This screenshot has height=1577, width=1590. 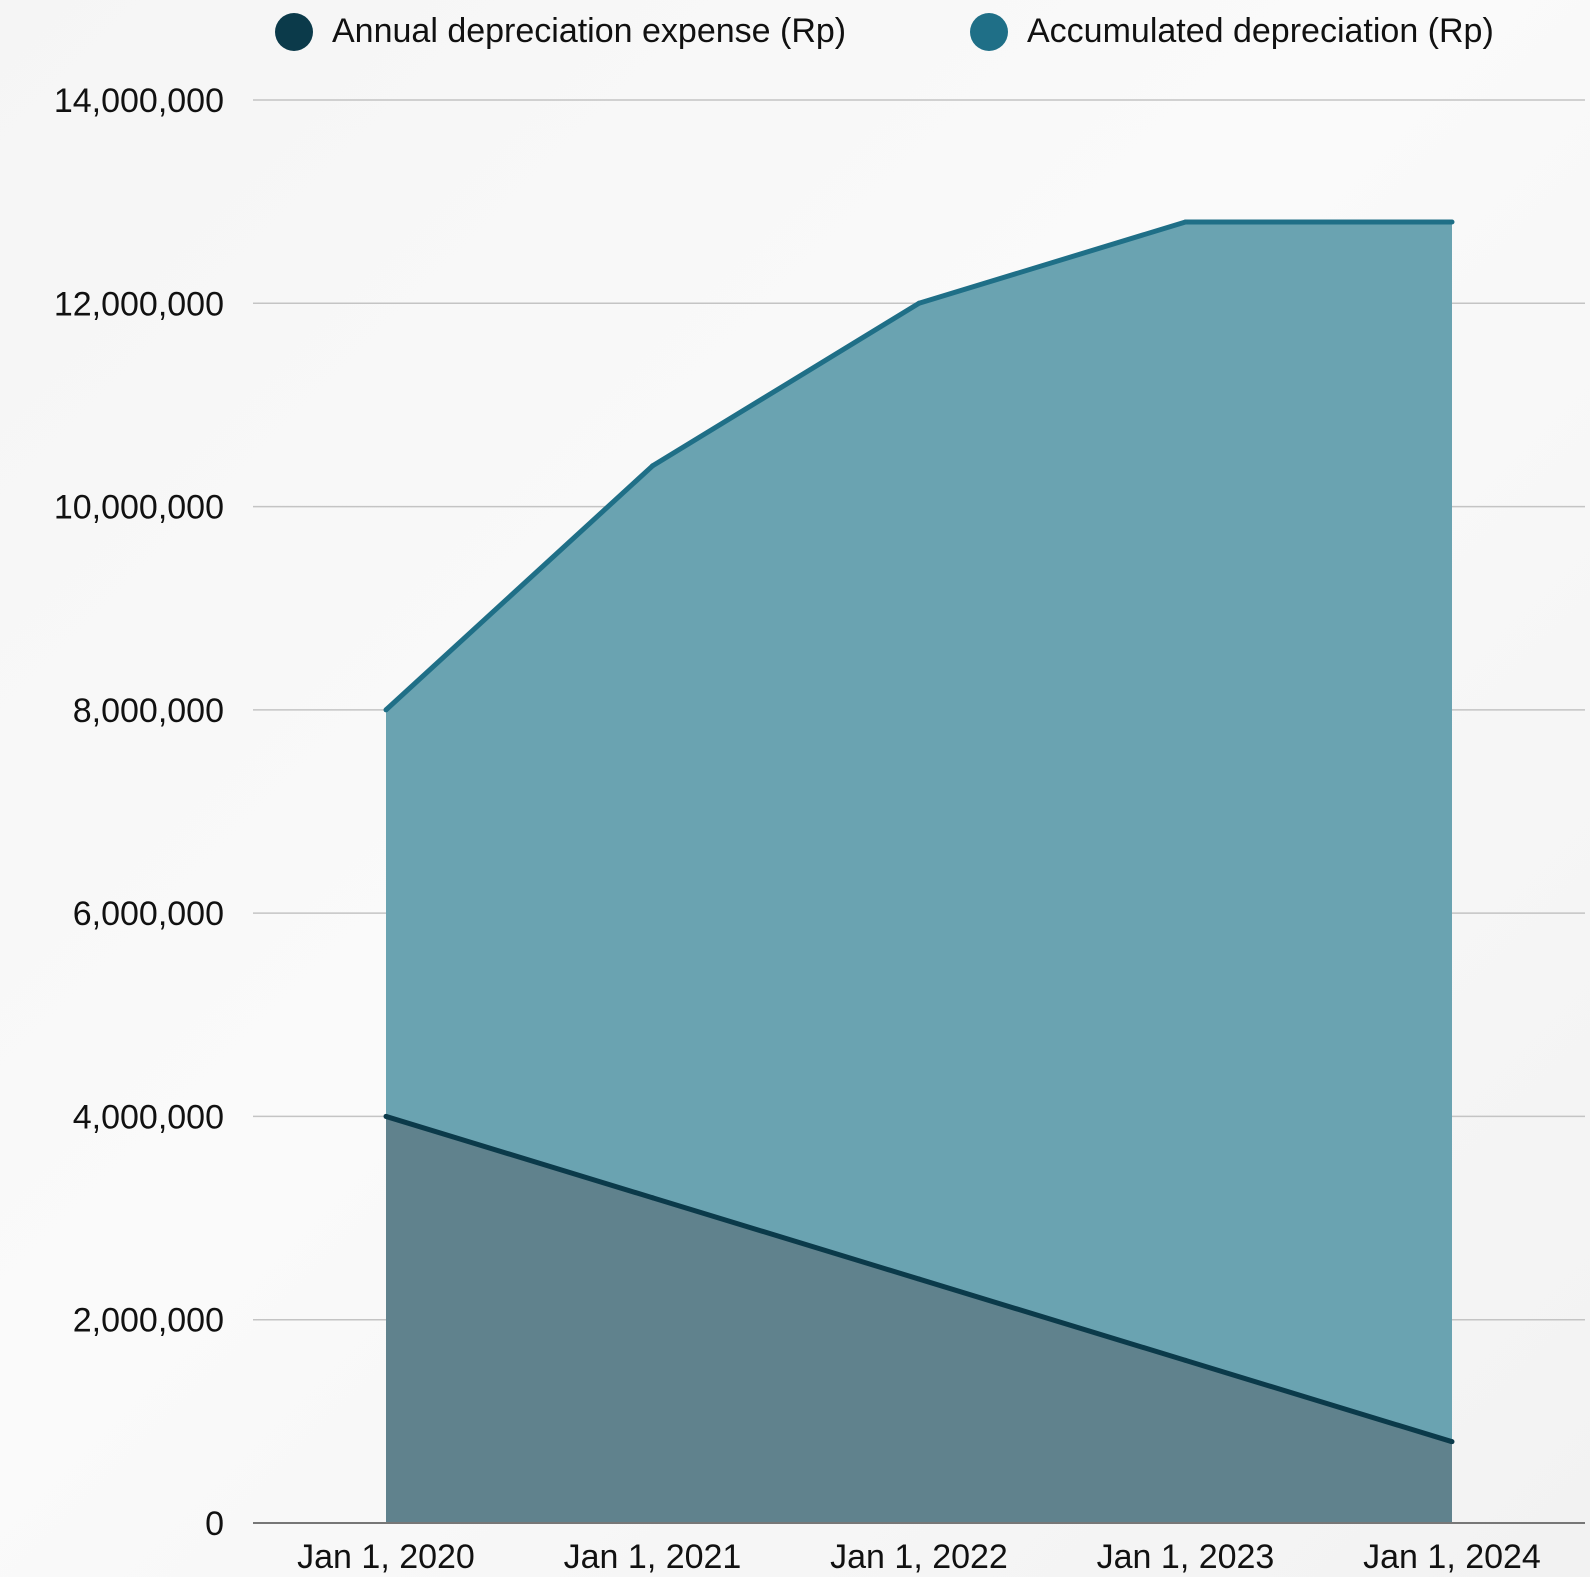 I want to click on x-tick-label: Jan 1, 2022, so click(x=919, y=1557).